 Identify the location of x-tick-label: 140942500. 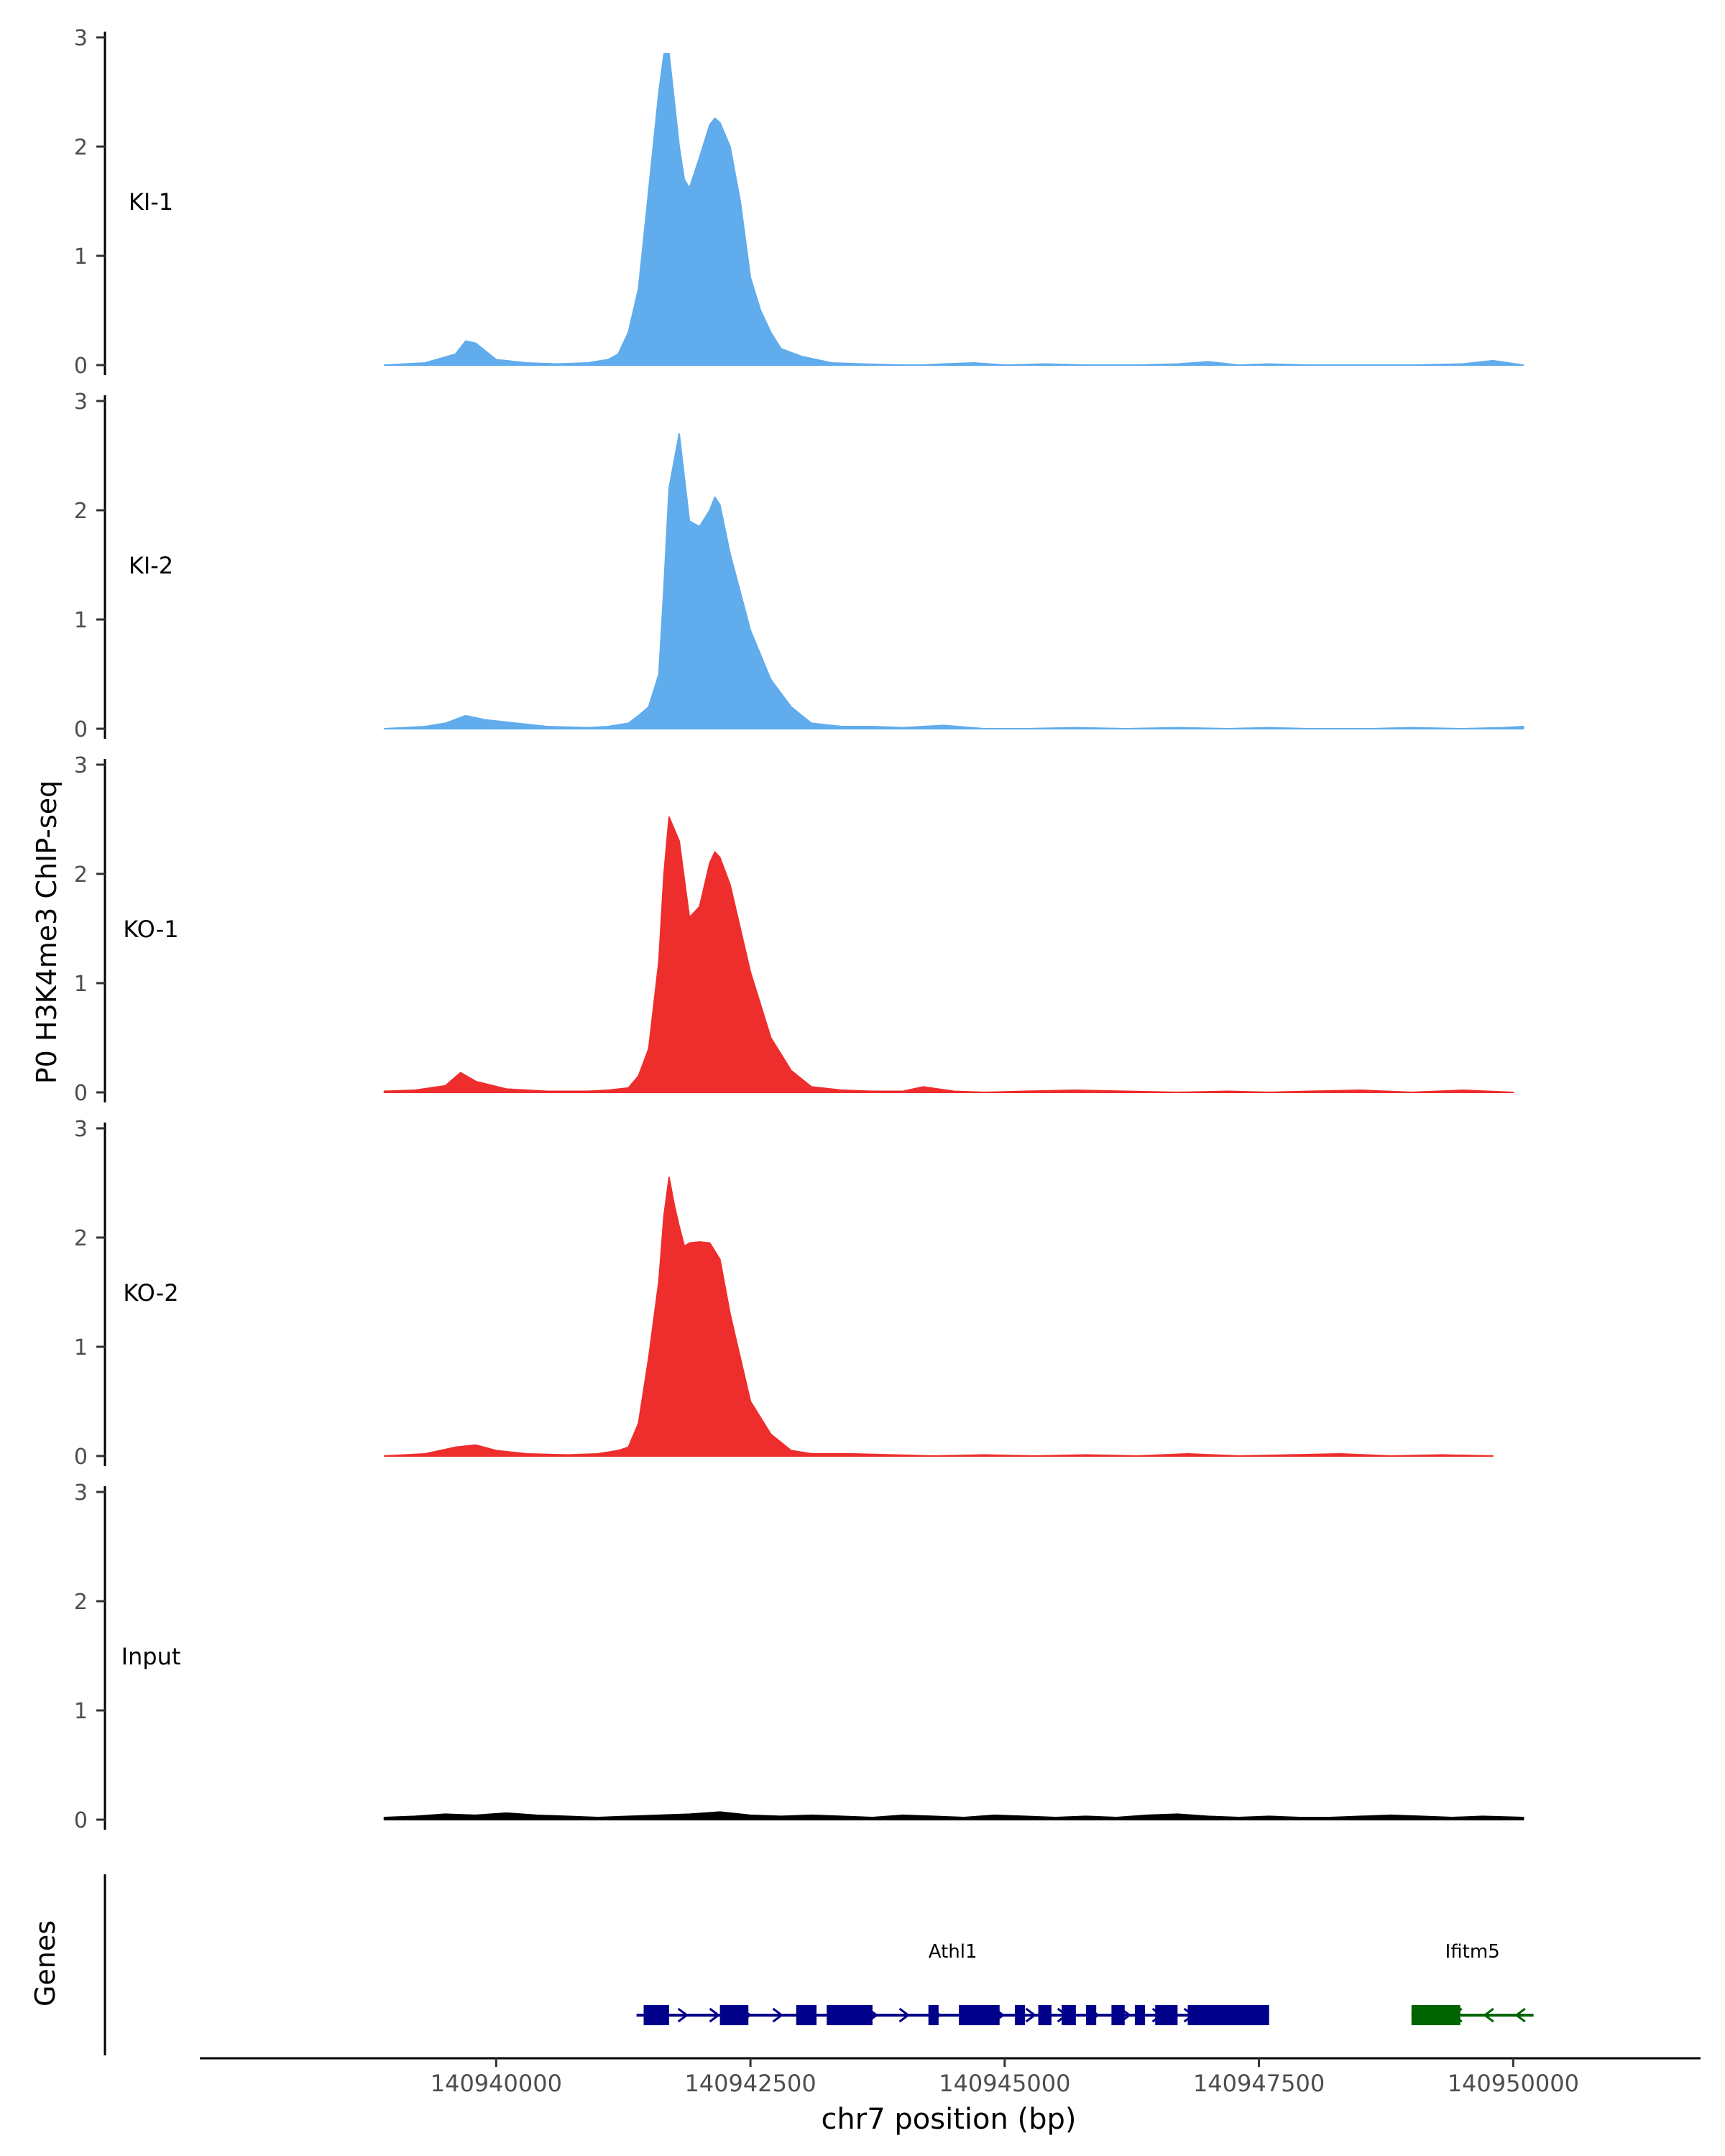
(750, 2083).